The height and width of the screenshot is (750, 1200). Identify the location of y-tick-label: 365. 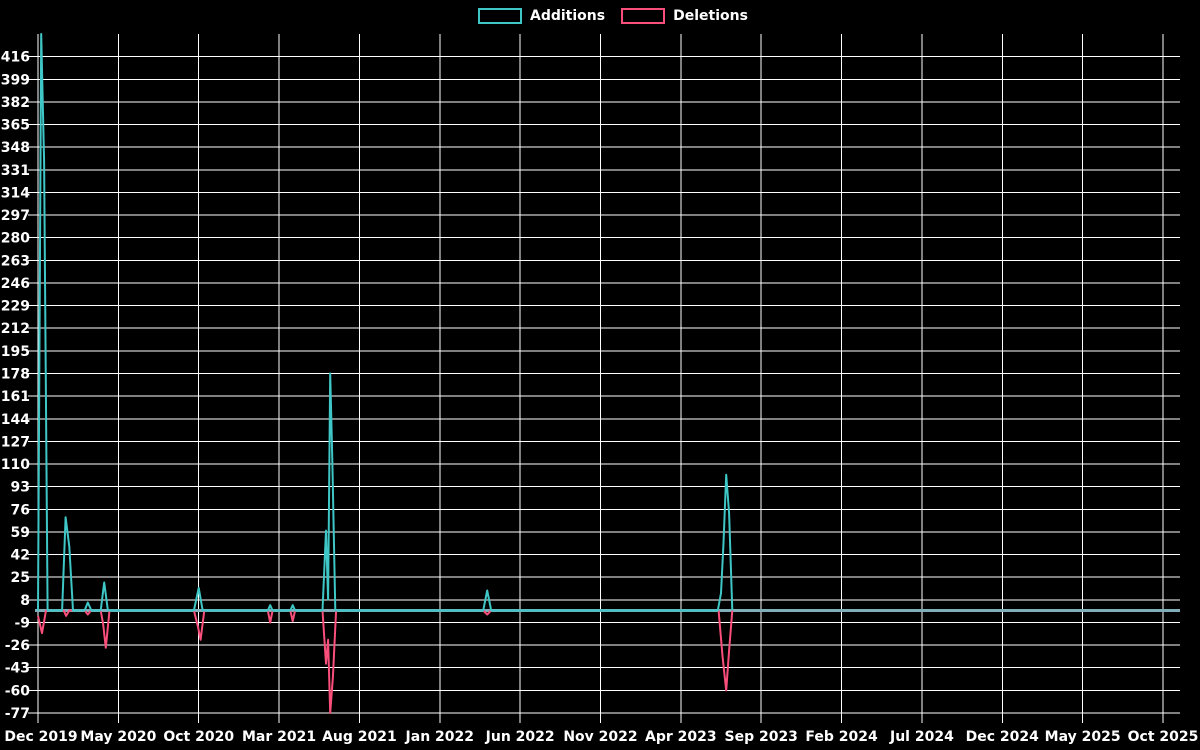
(15, 126).